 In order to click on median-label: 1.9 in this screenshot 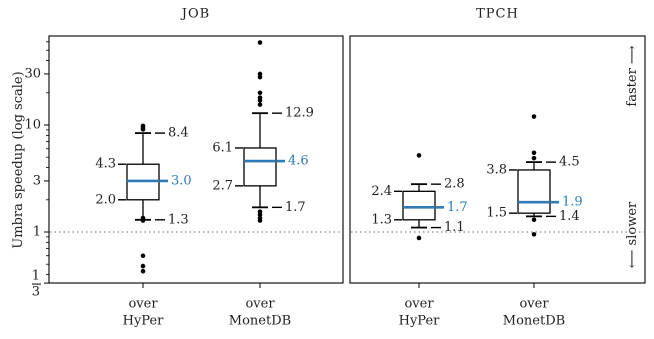, I will do `click(572, 202)`.